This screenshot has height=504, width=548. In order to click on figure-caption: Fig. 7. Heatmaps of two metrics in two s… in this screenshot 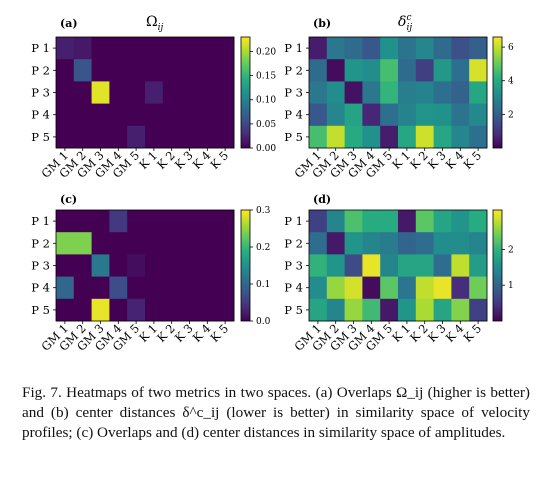, I will do `click(276, 412)`.